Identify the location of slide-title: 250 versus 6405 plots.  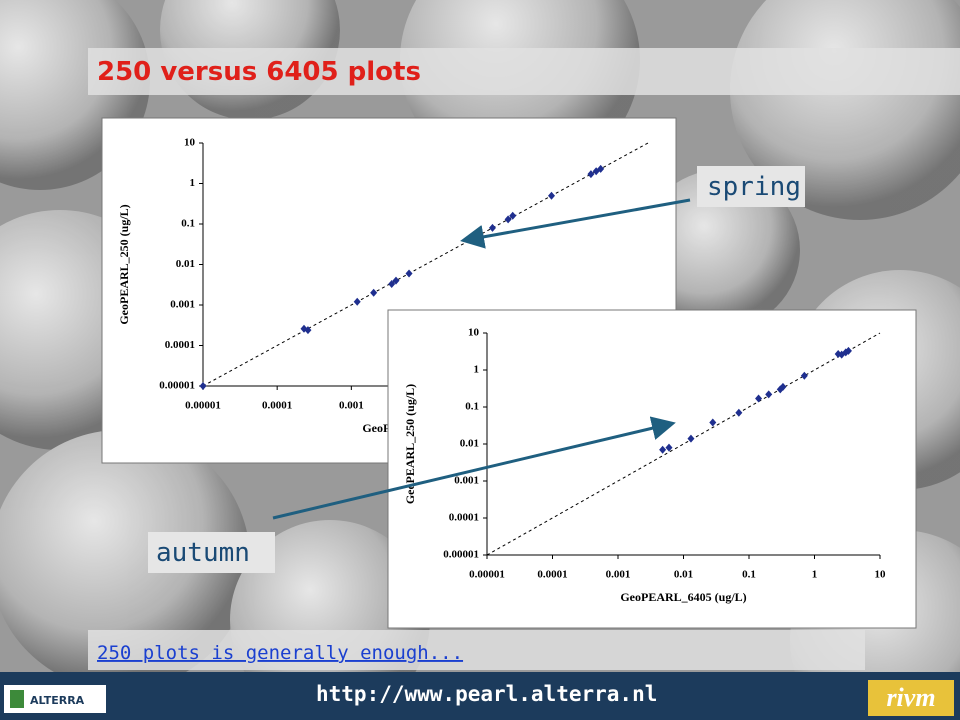
(259, 72).